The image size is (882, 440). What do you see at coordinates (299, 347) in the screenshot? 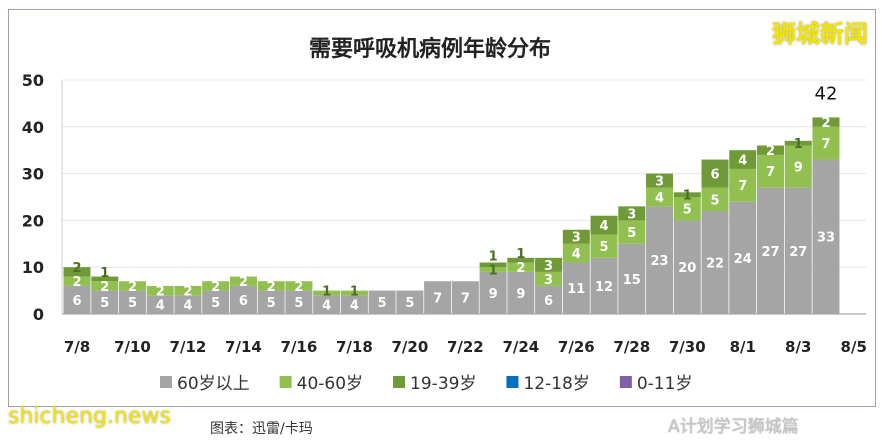
I see `x-tick-label: 7/16` at bounding box center [299, 347].